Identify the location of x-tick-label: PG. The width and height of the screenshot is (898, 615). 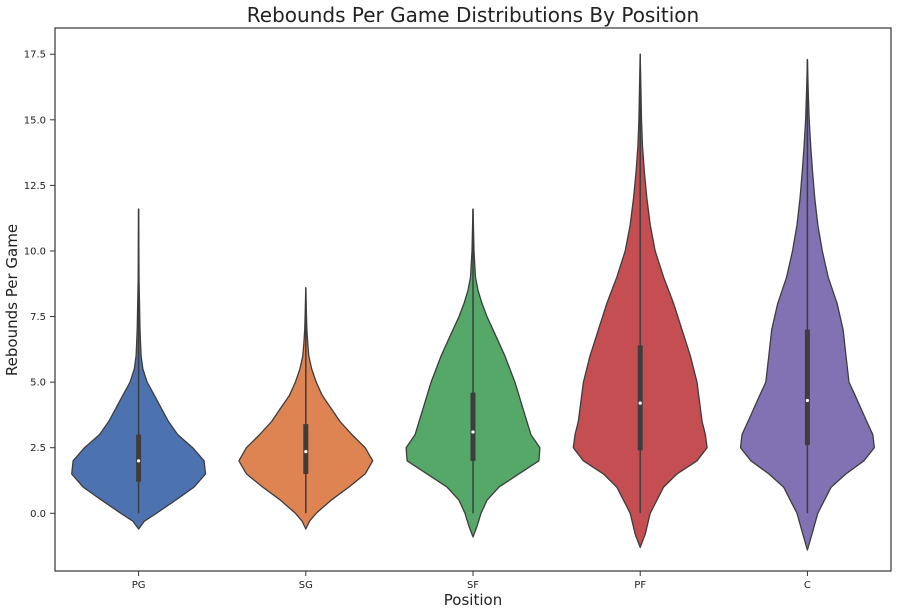
(139, 585).